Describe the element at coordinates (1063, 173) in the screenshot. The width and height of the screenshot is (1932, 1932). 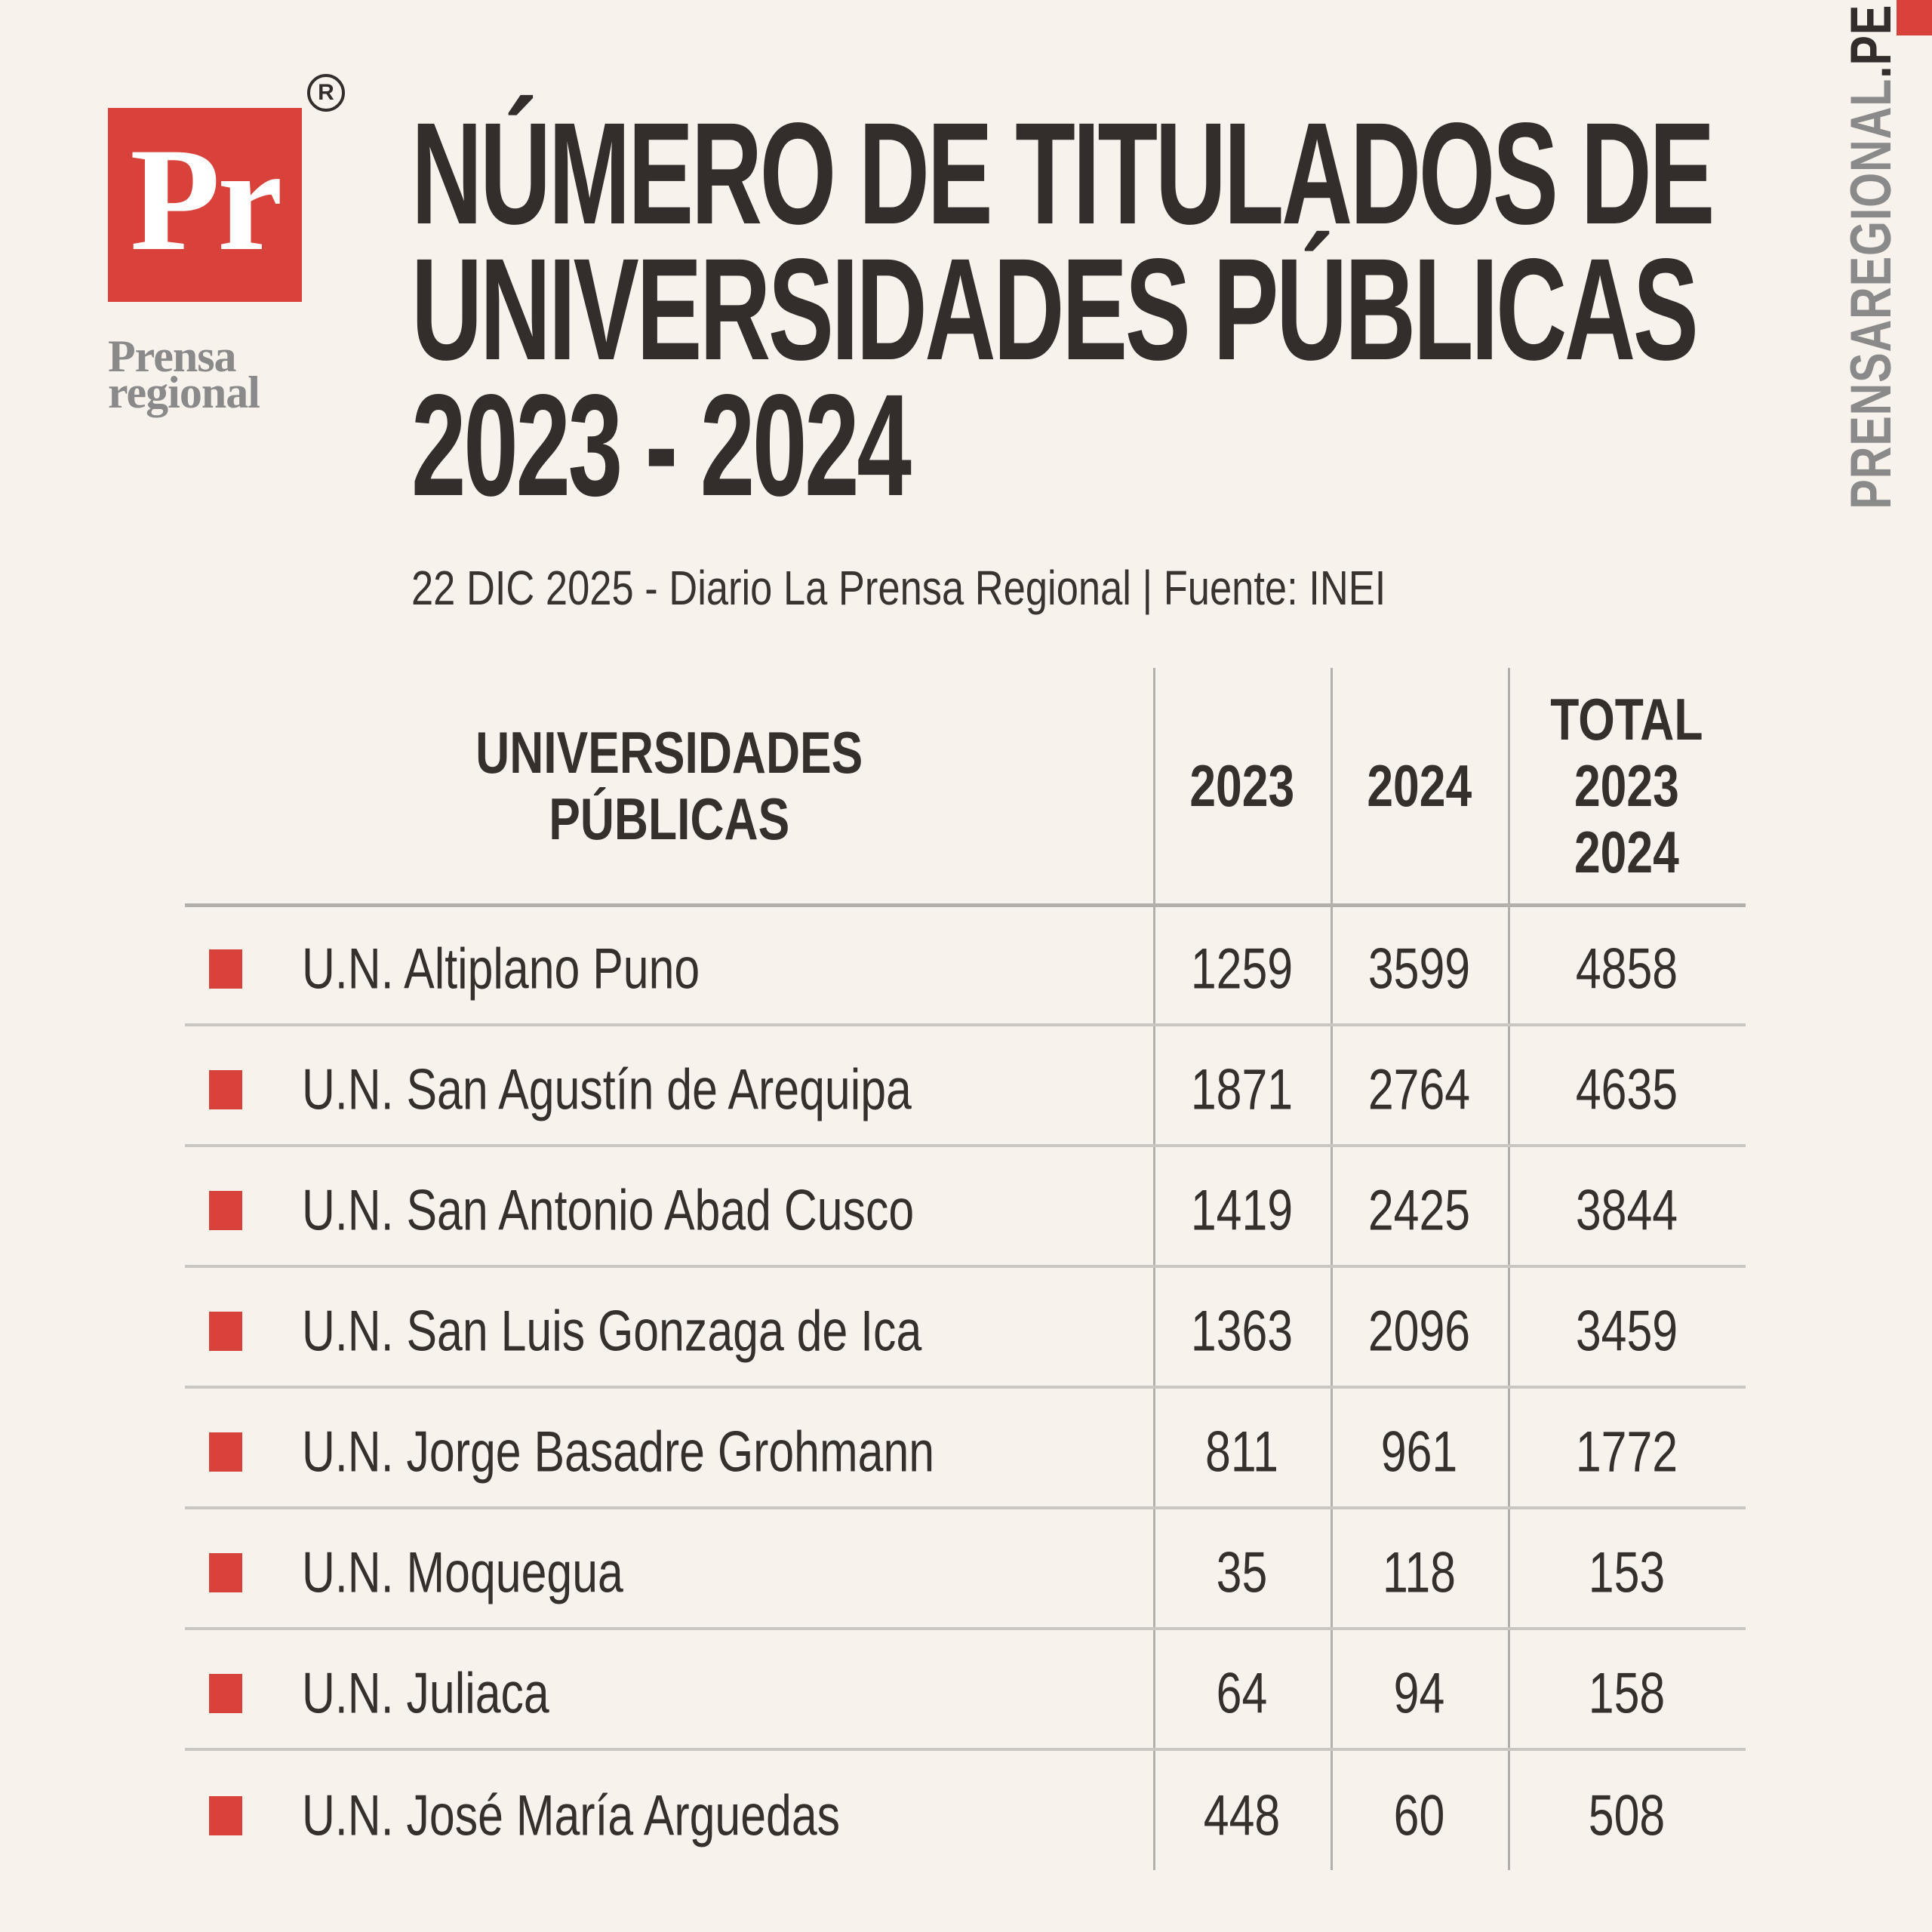
I see `page-title-line1: NÚMERO DE TITULADOS DE` at that location.